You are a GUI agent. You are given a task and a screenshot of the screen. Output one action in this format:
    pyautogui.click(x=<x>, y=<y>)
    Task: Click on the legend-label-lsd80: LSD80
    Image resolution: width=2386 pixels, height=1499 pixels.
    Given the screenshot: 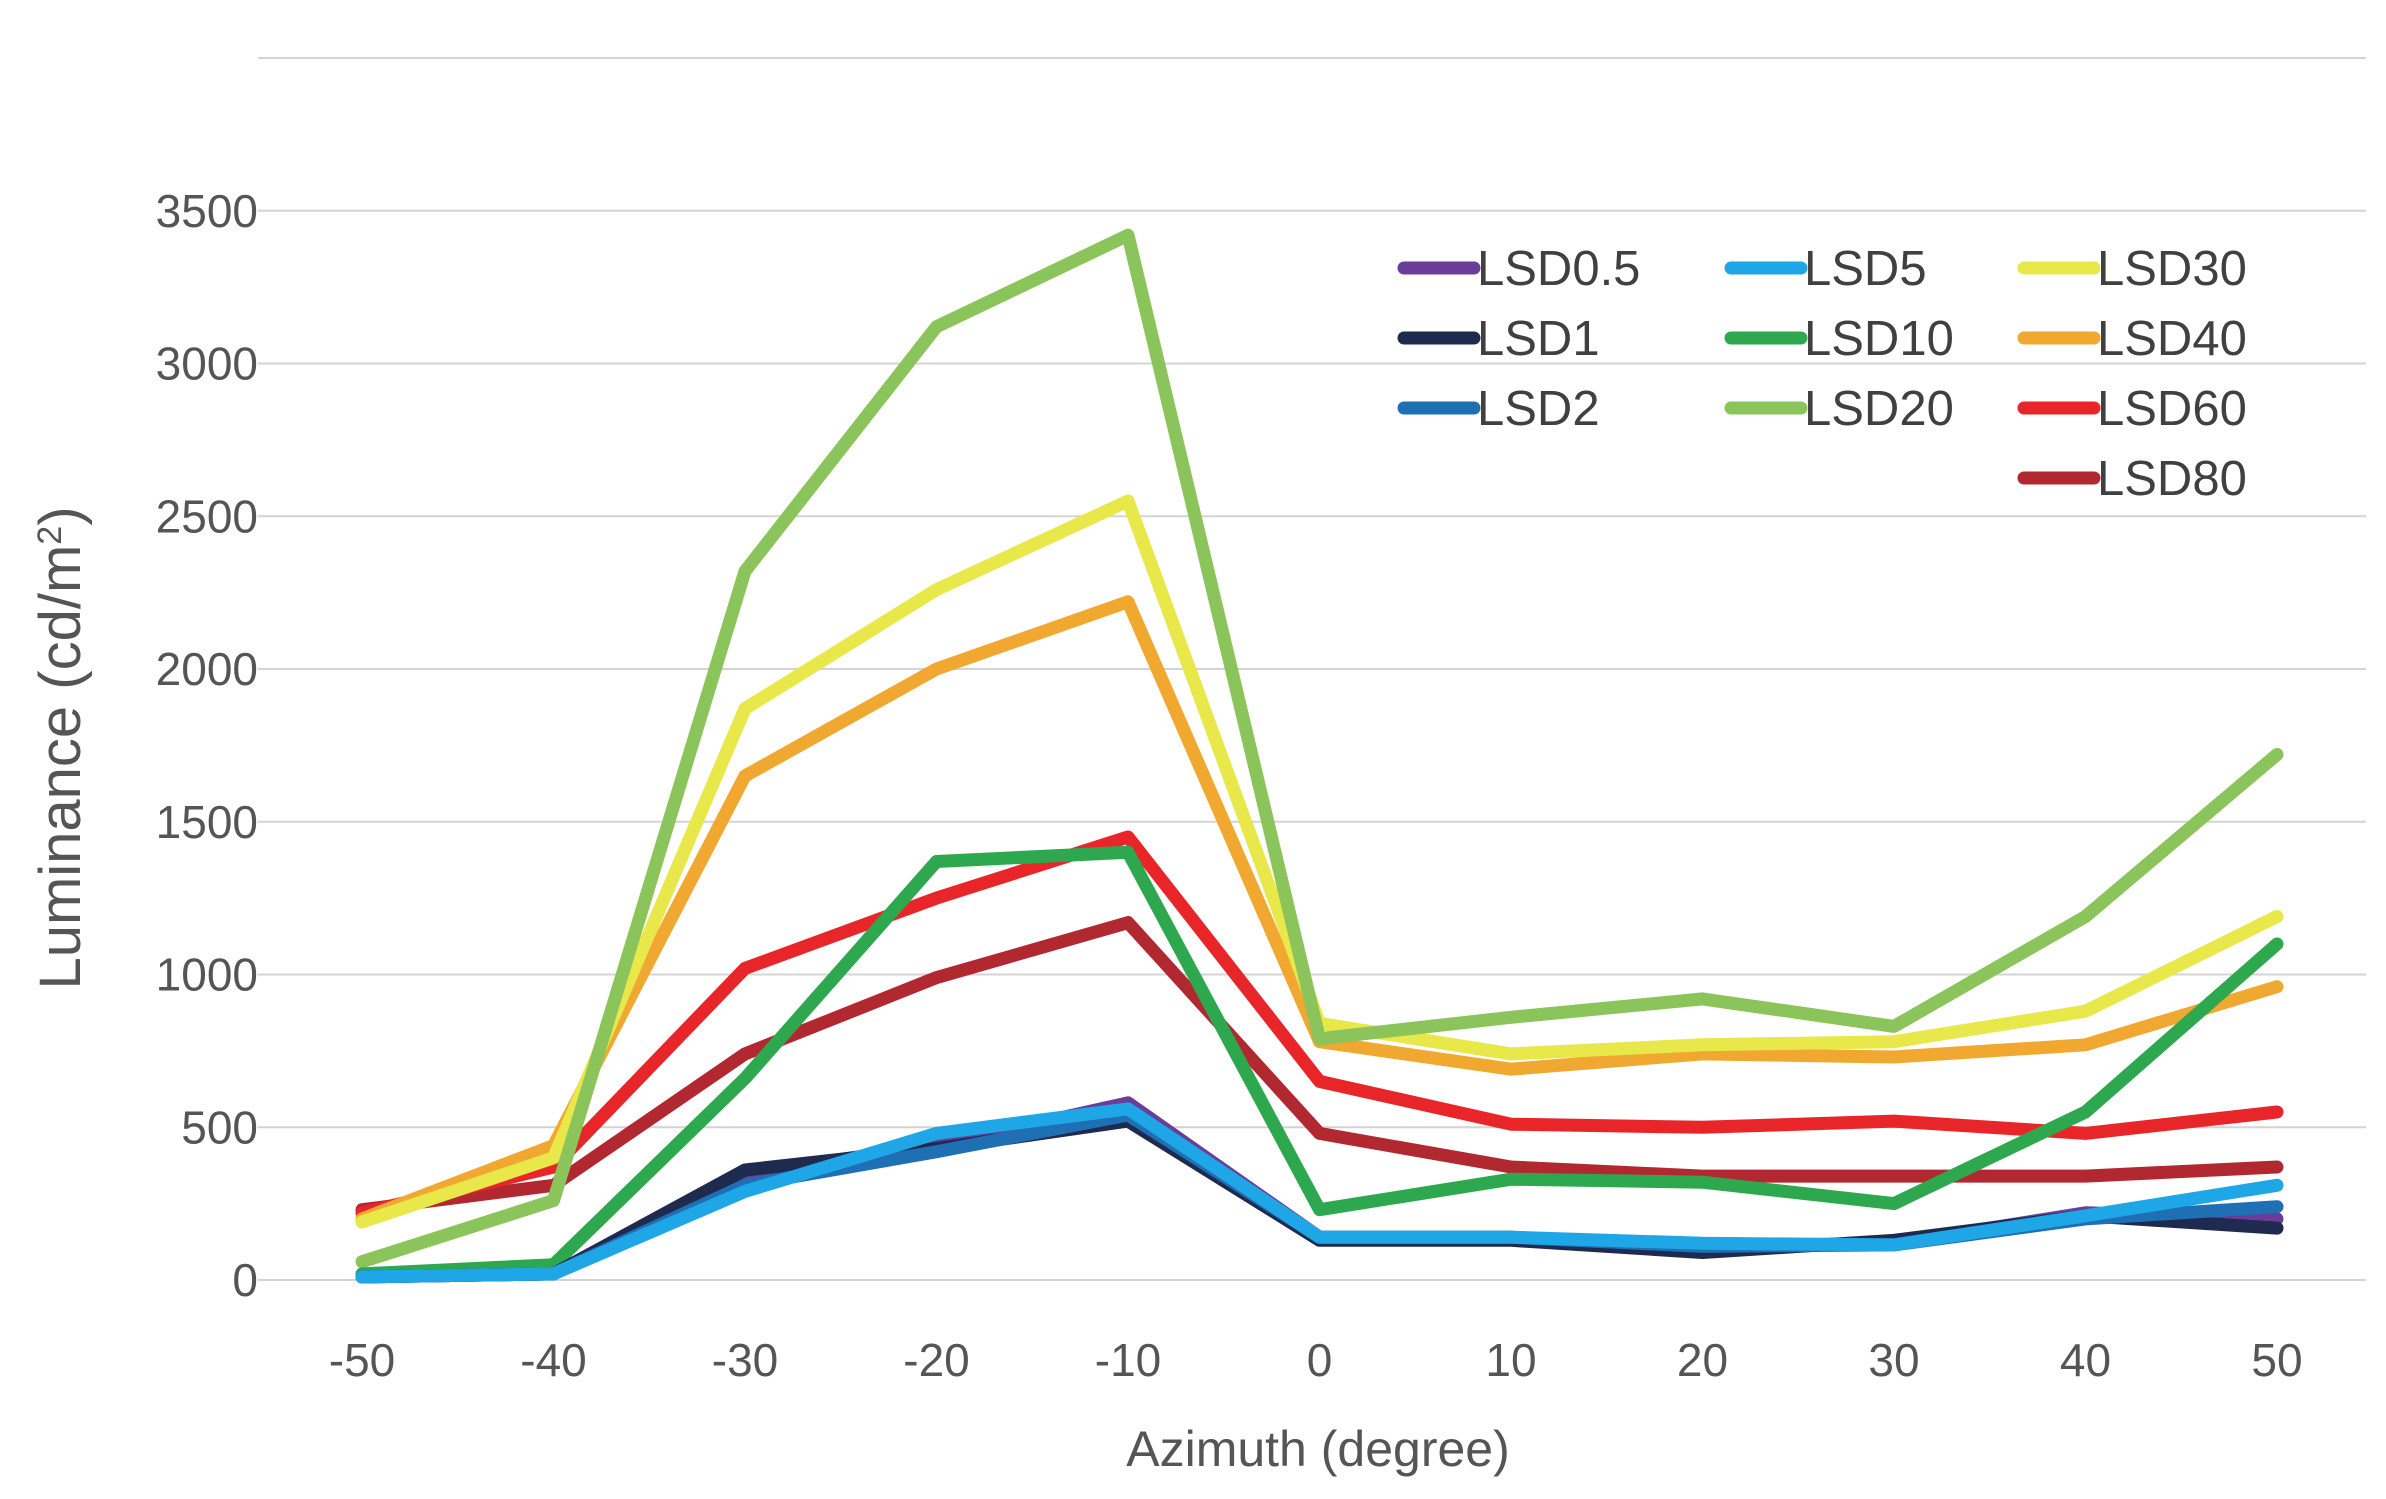 What is the action you would take?
    pyautogui.click(x=2172, y=479)
    